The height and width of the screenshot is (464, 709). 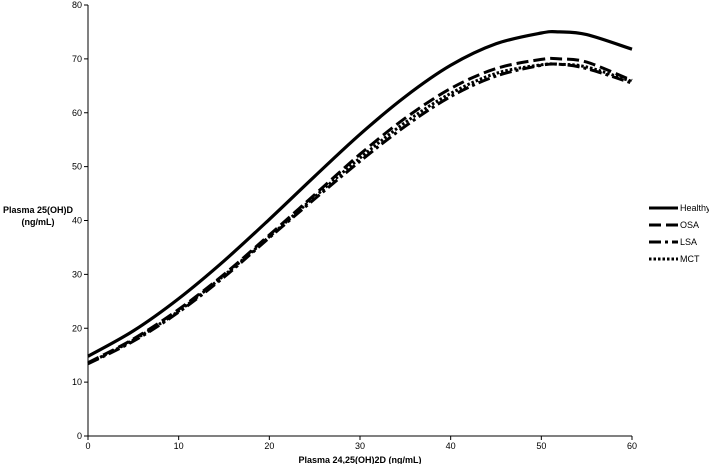 I want to click on legend-label-lsa: LSA, so click(x=688, y=242).